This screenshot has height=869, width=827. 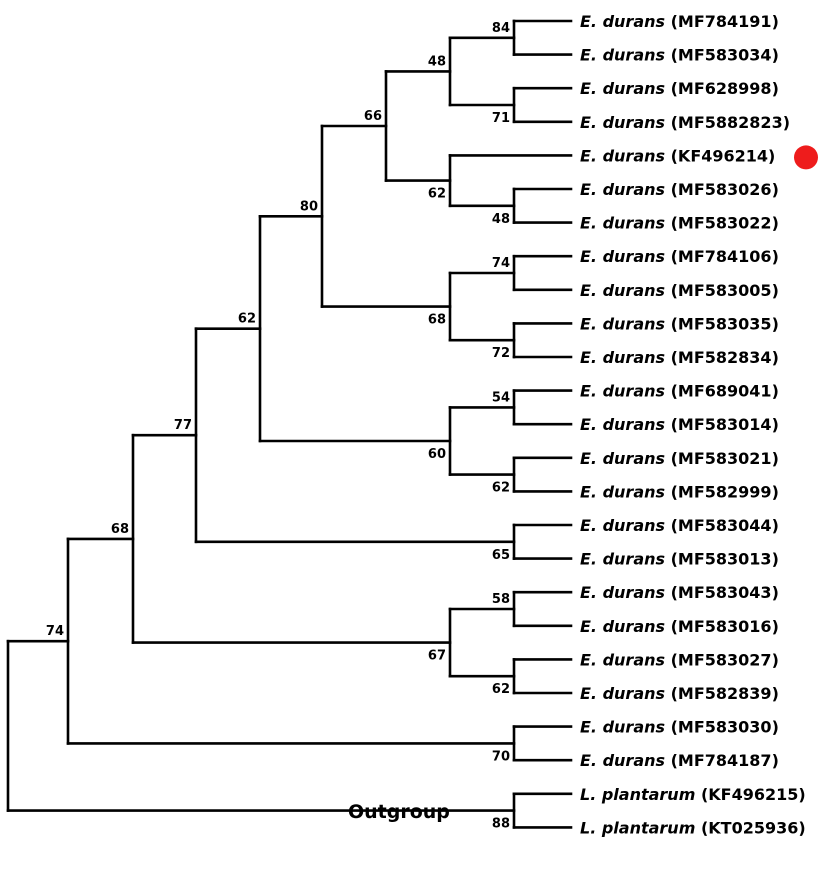 What do you see at coordinates (437, 194) in the screenshot?
I see `bootstrap-n62a: 62` at bounding box center [437, 194].